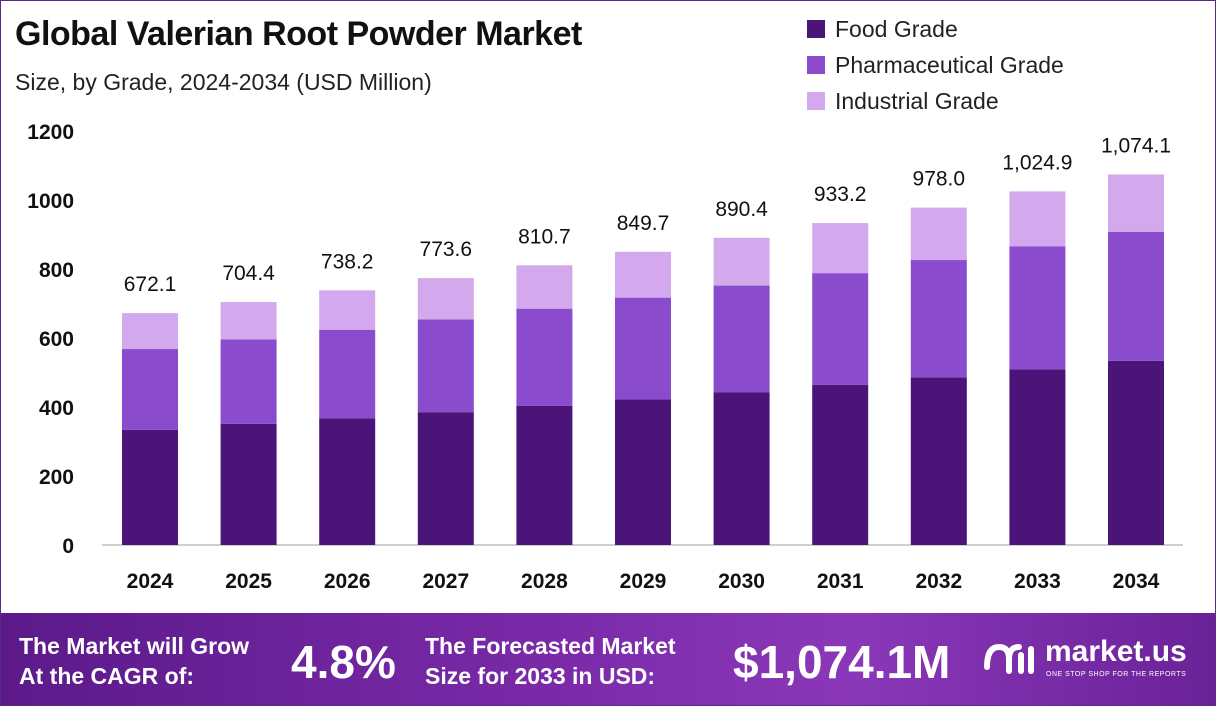 Image resolution: width=1216 pixels, height=706 pixels. I want to click on x-tick-label: 2028, so click(544, 581).